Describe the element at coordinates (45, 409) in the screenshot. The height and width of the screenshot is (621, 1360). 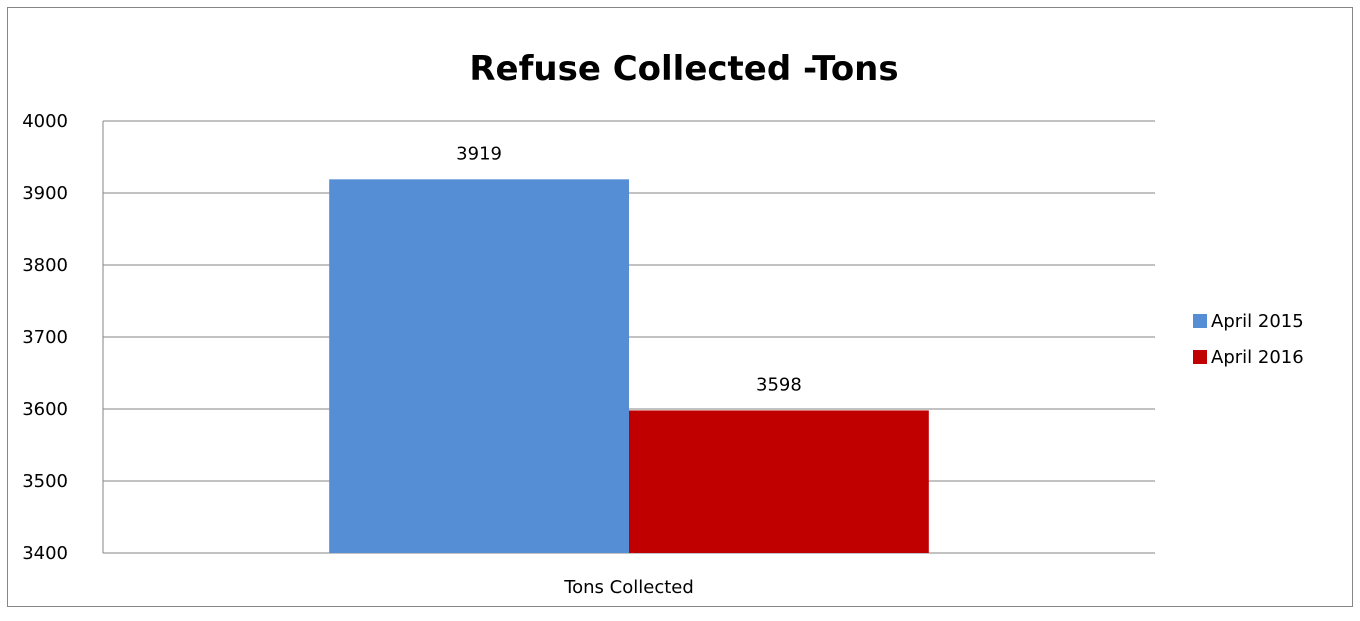
I see `y-tick-label: 3600` at that location.